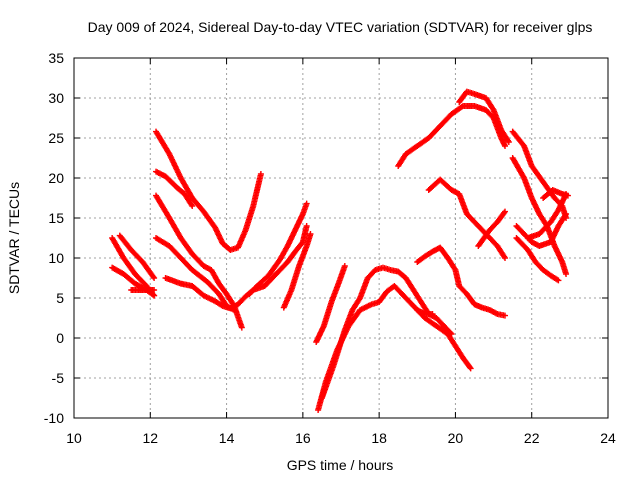 This screenshot has width=640, height=480. Describe the element at coordinates (74, 438) in the screenshot. I see `x-tick-label: 10` at that location.